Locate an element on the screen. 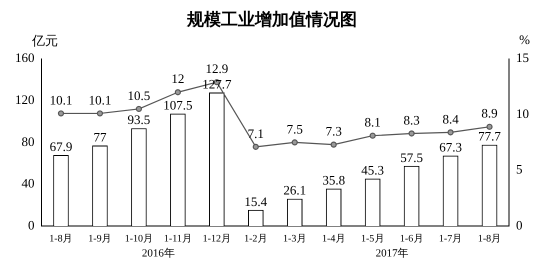 The width and height of the screenshot is (544, 277). data-label: 10.5 is located at coordinates (139, 95).